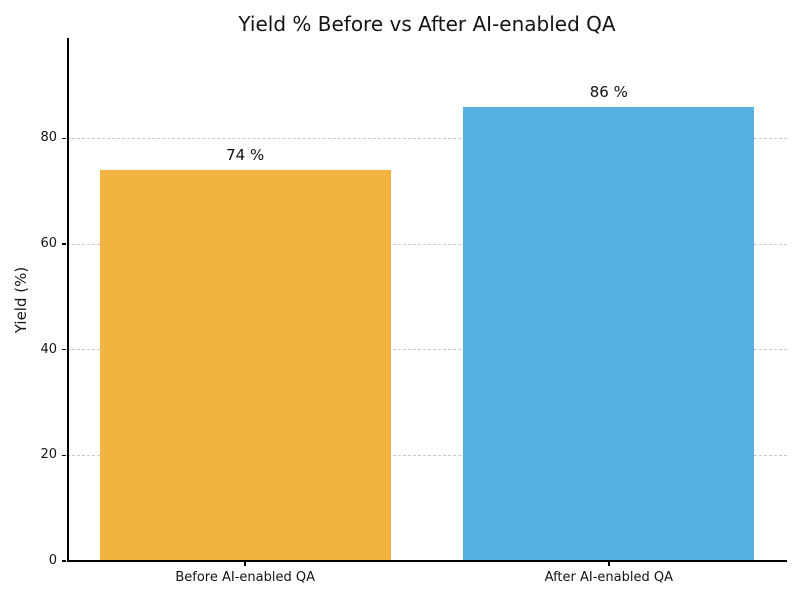 Image resolution: width=800 pixels, height=600 pixels. I want to click on x-tick-label: After AI-enabled QA, so click(608, 577).